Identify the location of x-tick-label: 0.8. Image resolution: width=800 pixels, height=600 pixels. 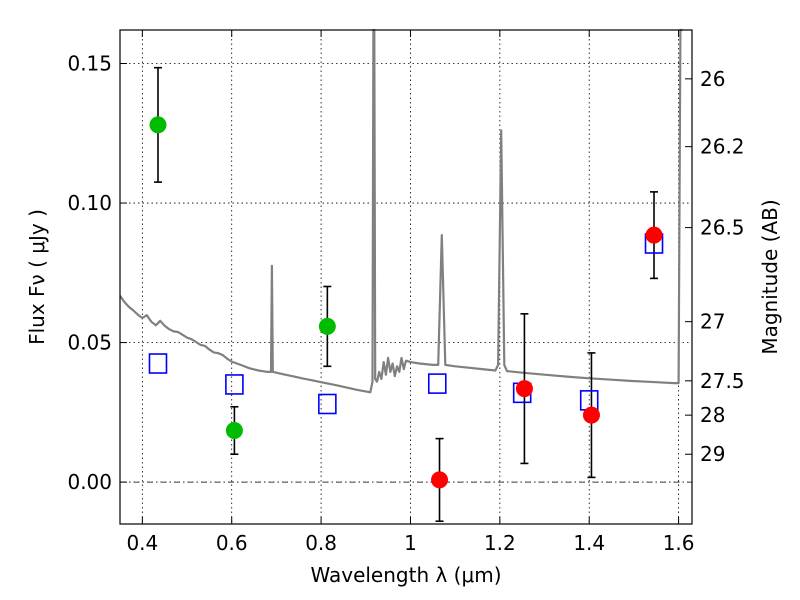
(321, 543).